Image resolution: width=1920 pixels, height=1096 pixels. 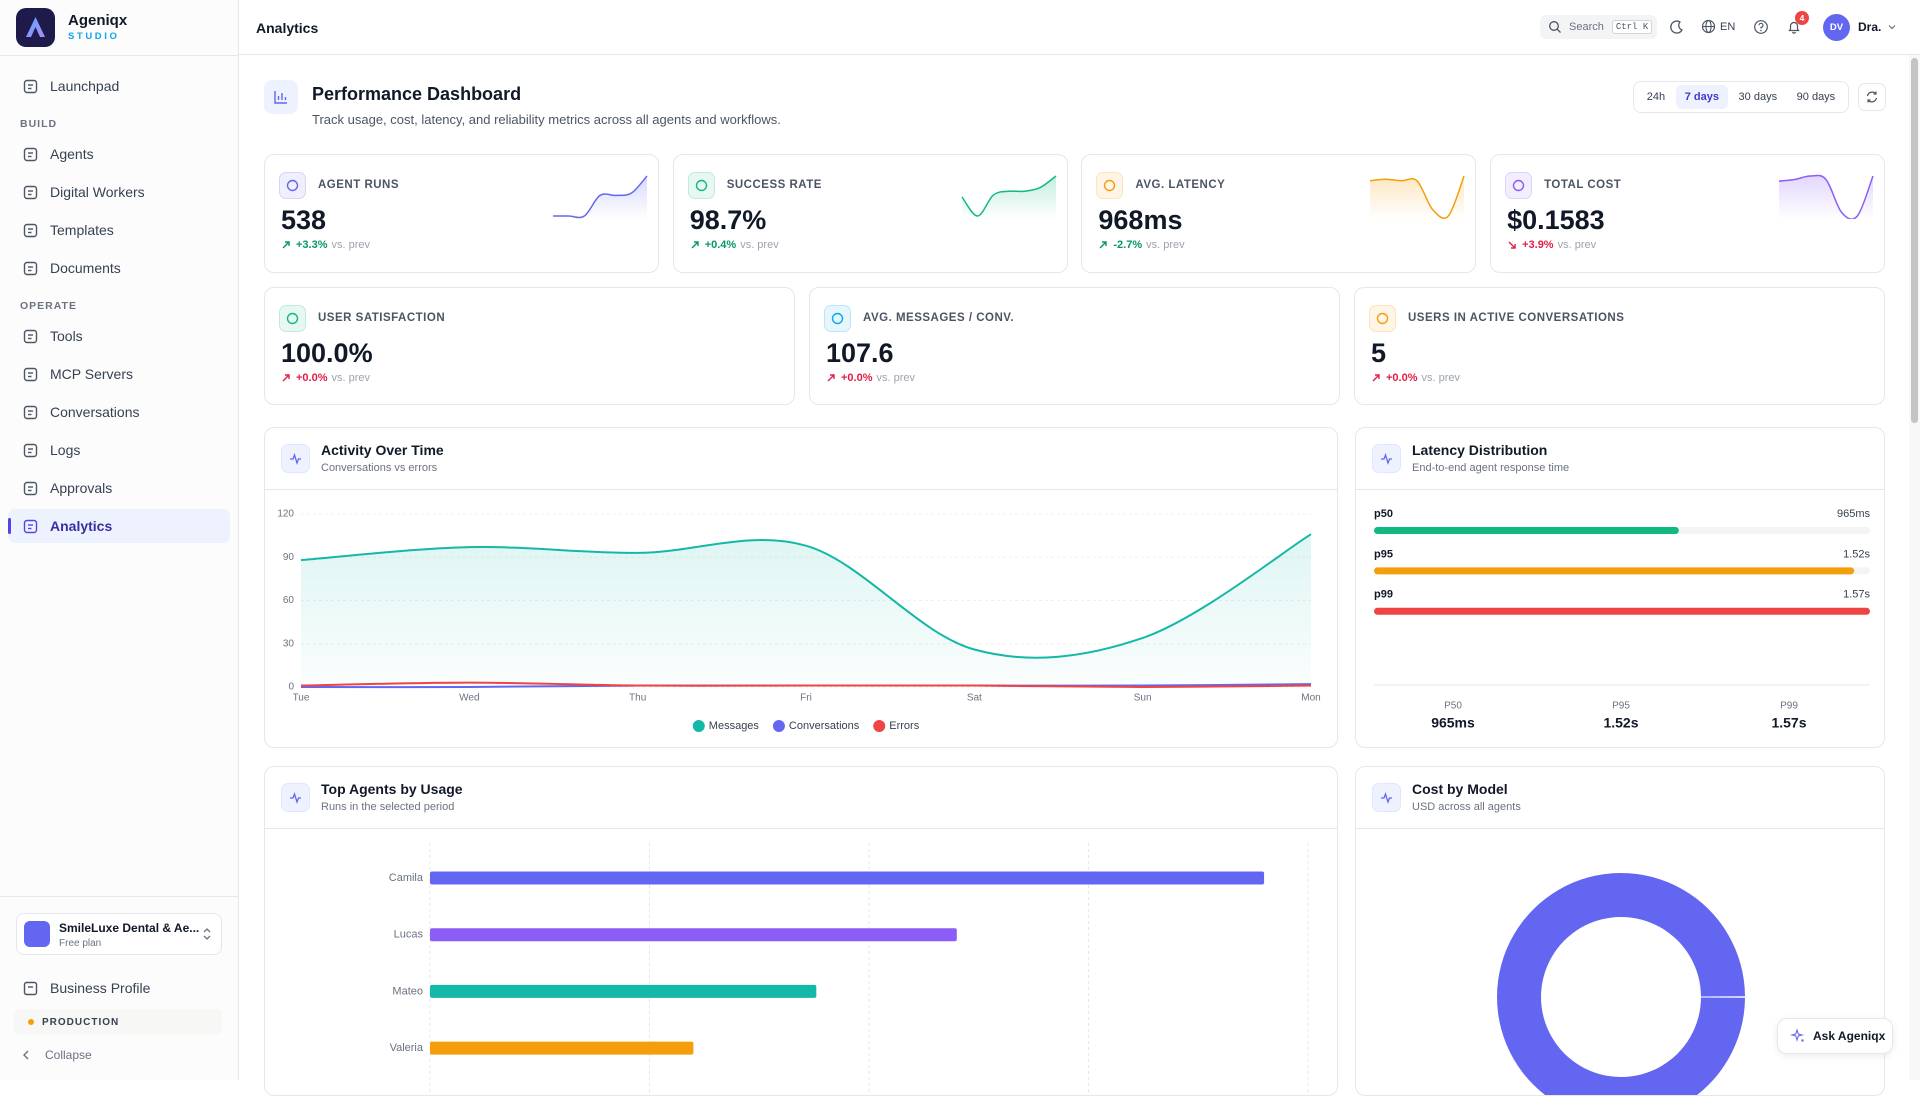 What do you see at coordinates (461, 213) in the screenshot?
I see `kpi-card: AGENT RUNS 538 +3.3% vs. prev` at bounding box center [461, 213].